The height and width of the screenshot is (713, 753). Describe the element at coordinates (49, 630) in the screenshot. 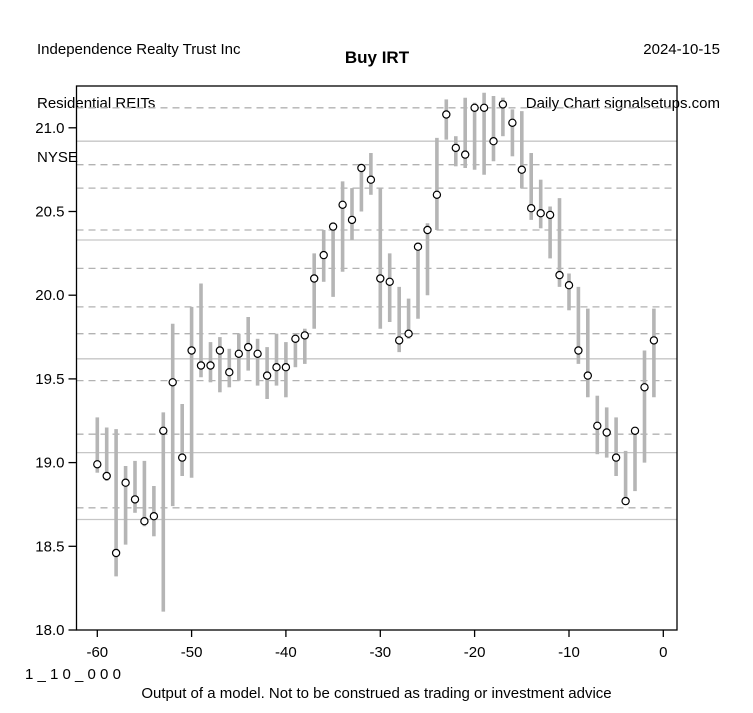

I see `y-axis-tick-label: 18.0` at that location.